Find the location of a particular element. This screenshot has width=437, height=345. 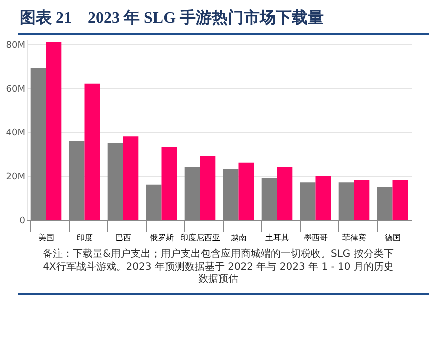

y-tick-label: 0 is located at coordinates (23, 221).